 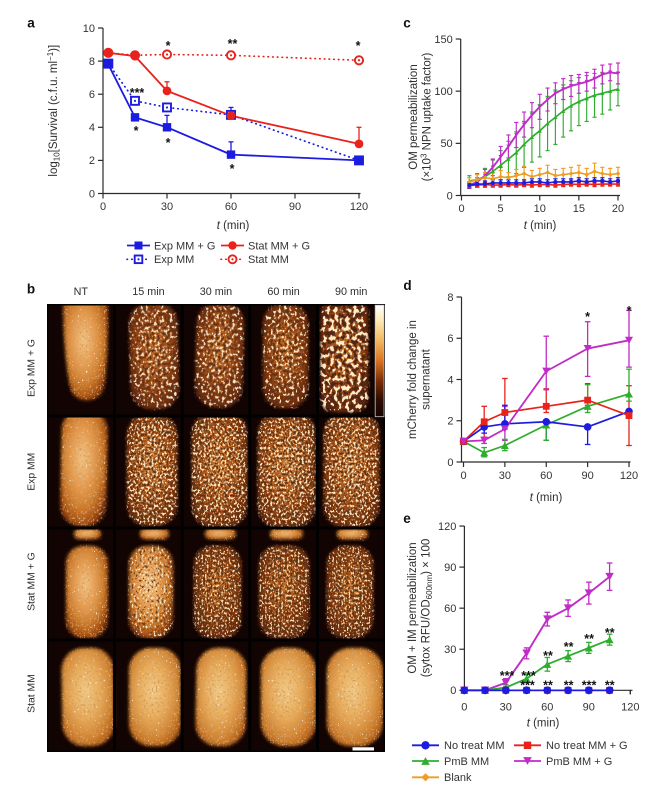 I want to click on svg-text: OM + IM permeabilization, so click(x=413, y=607).